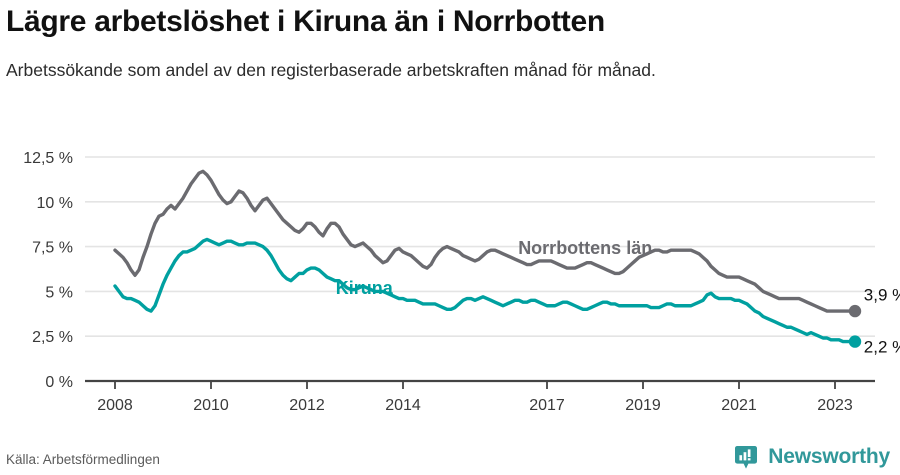 The image size is (900, 475). I want to click on x-axis-tick-label: 2008, so click(115, 405).